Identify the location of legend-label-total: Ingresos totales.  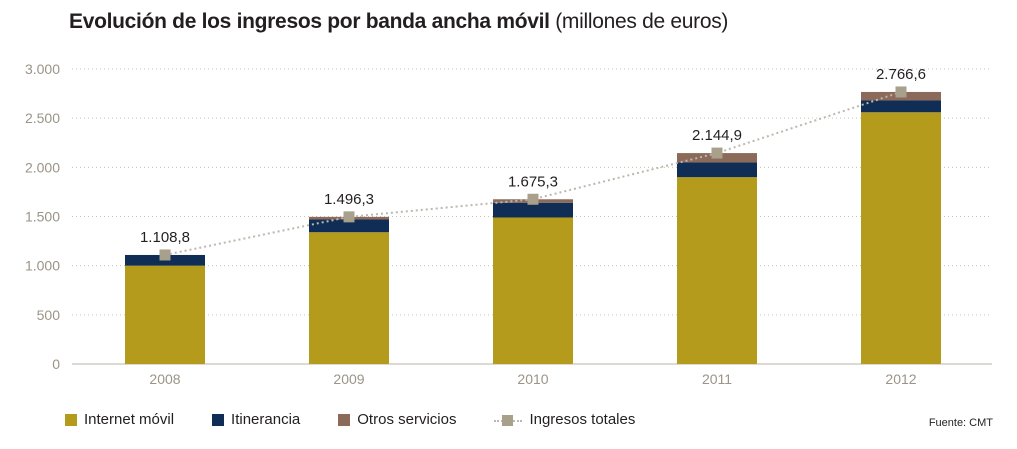
(582, 419).